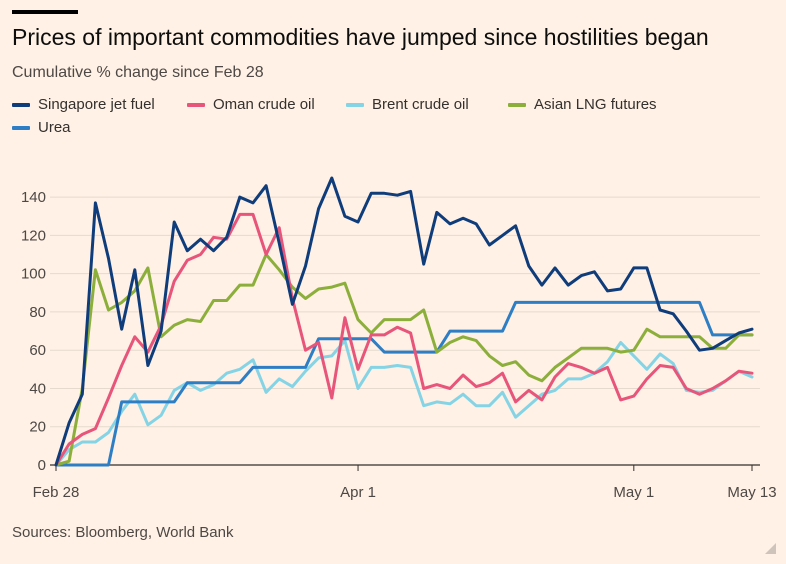 This screenshot has width=786, height=564. Describe the element at coordinates (42, 465) in the screenshot. I see `y-tick-label: 0` at that location.